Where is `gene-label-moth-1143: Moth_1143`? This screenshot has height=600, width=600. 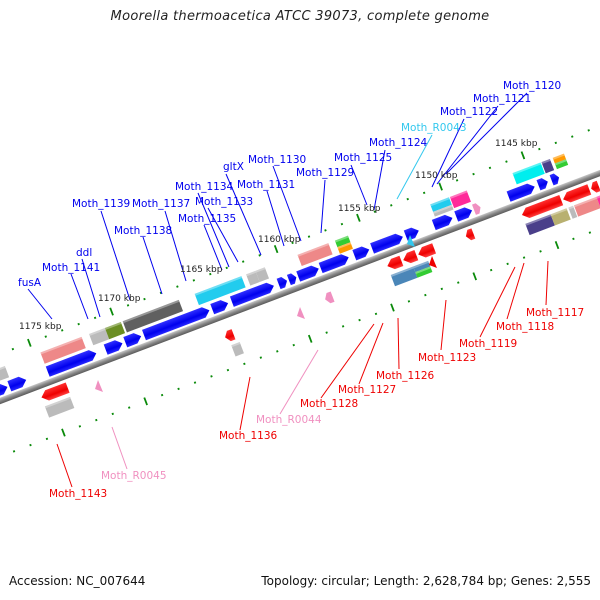
gene-label-moth-1143: Moth_1143 is located at coordinates (78, 494).